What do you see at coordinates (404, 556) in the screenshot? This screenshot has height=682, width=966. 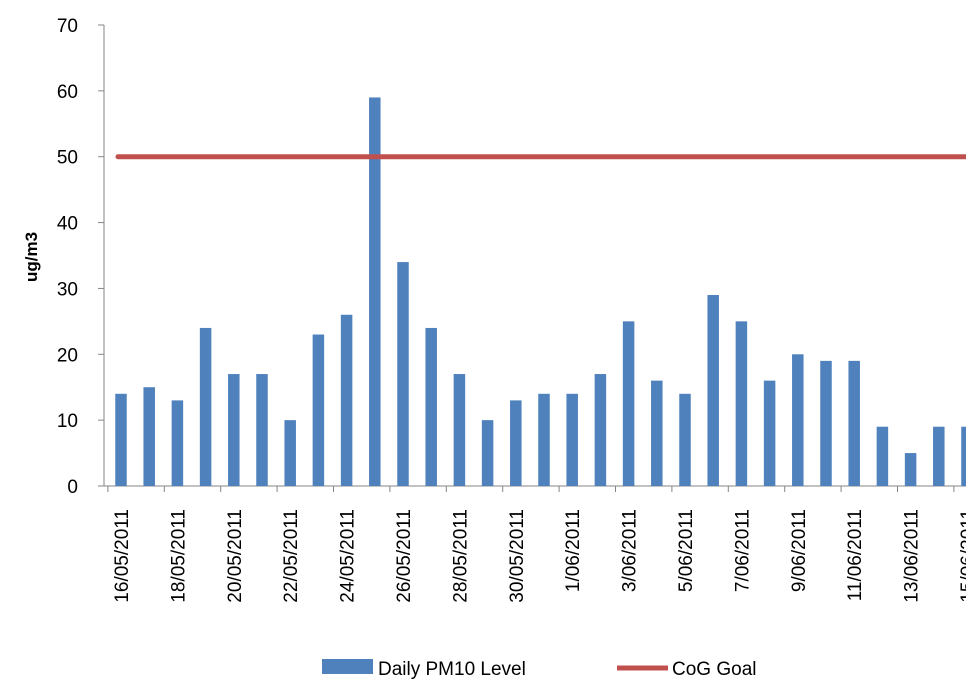 I see `x-tick-label: 26/05/2011` at bounding box center [404, 556].